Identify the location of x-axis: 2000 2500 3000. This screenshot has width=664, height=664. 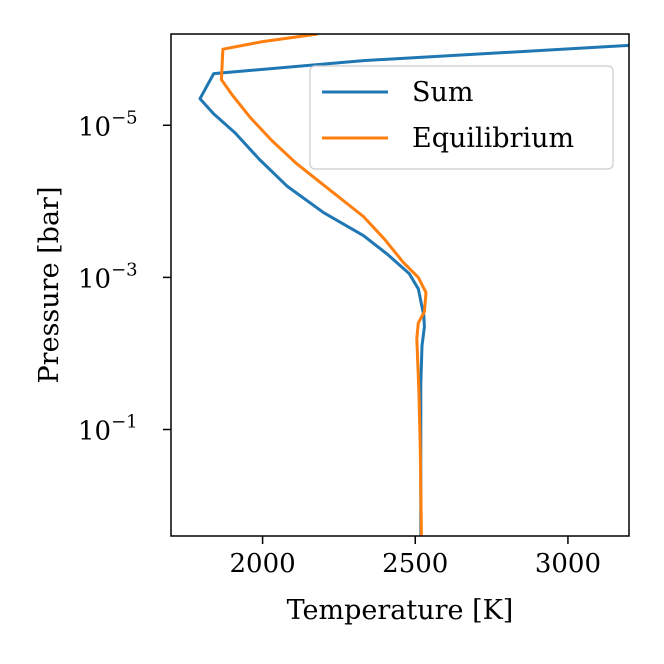
(415, 557).